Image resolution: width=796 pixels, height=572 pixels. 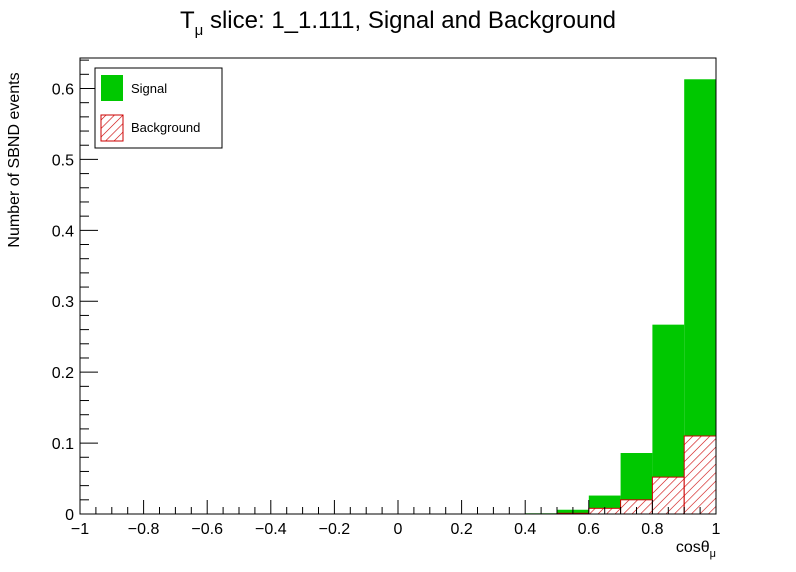 I want to click on legend-label-signal: Signal, so click(x=149, y=88).